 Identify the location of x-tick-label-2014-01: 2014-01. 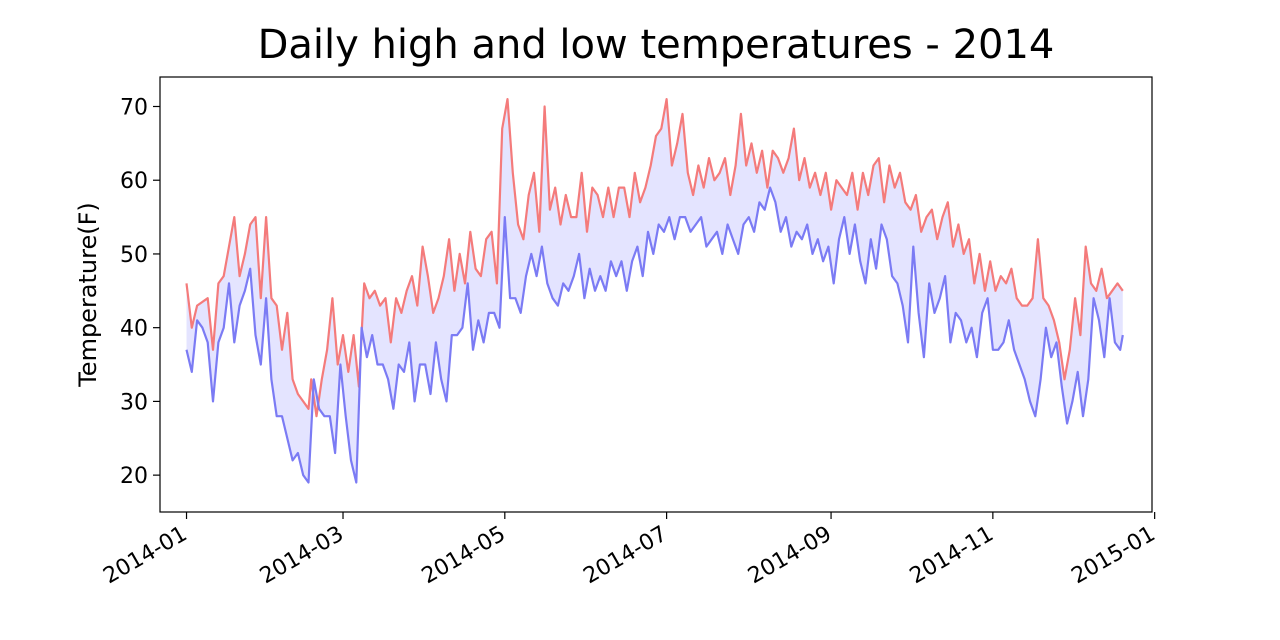
(145, 556).